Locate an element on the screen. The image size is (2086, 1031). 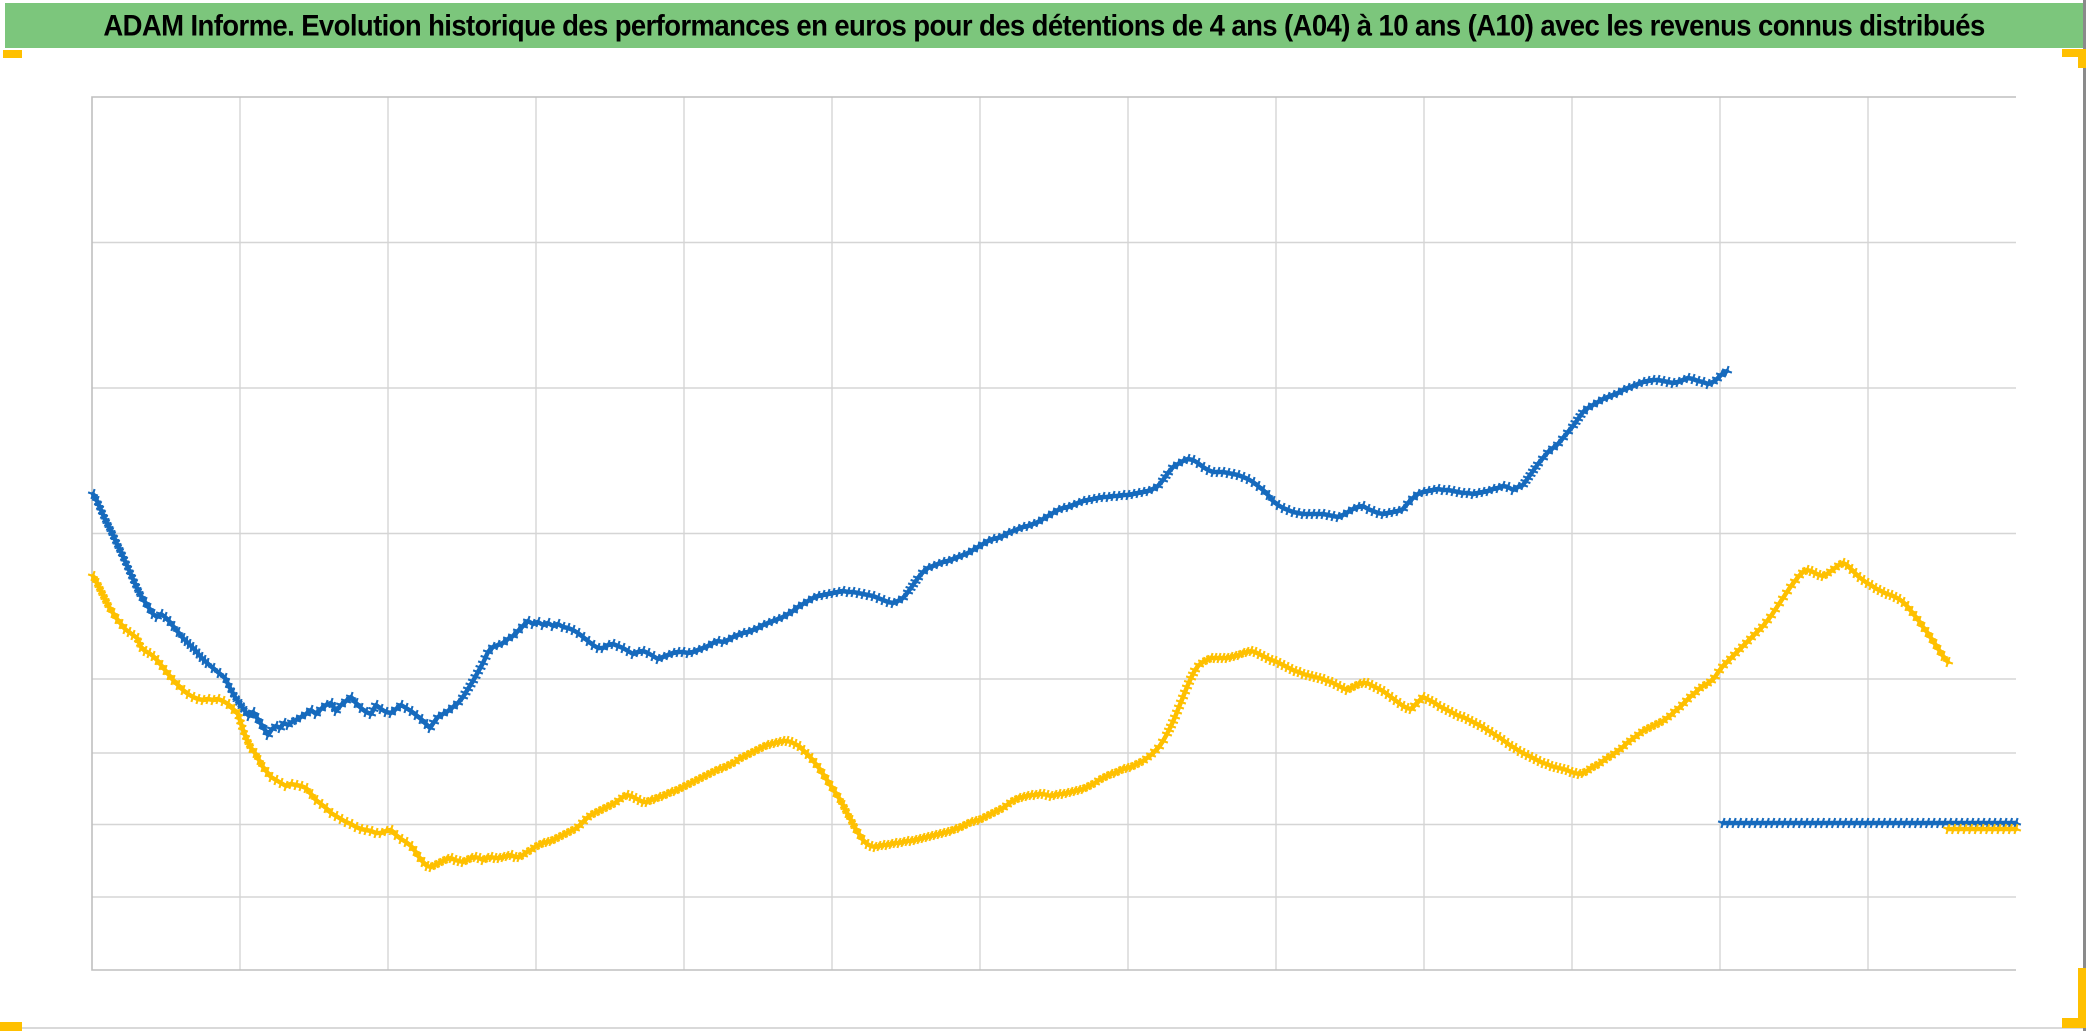
series-yellow-flat-baseline-markers is located at coordinates (1982, 829).